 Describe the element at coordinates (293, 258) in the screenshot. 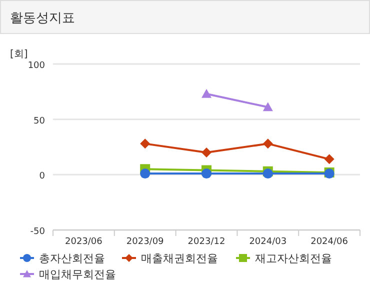

I see `legend-label: 재고자산회전율` at that location.